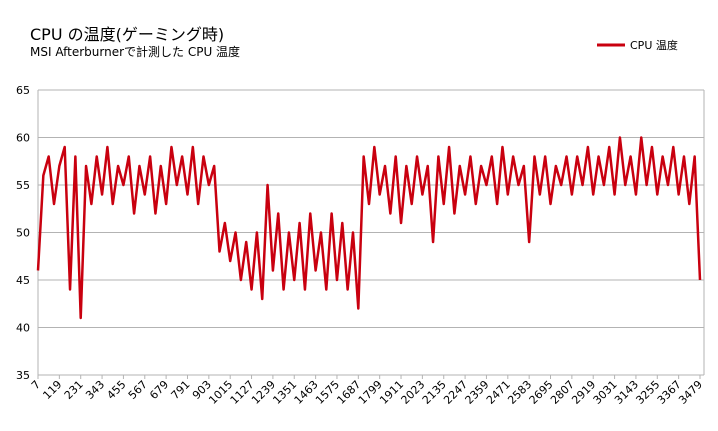  What do you see at coordinates (434, 392) in the screenshot?
I see `x-tick-label: 2135` at bounding box center [434, 392].